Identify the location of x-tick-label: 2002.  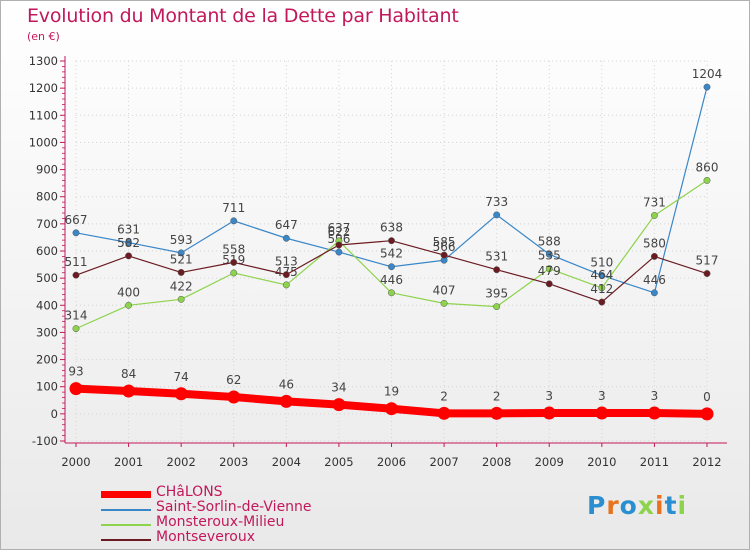
(181, 462).